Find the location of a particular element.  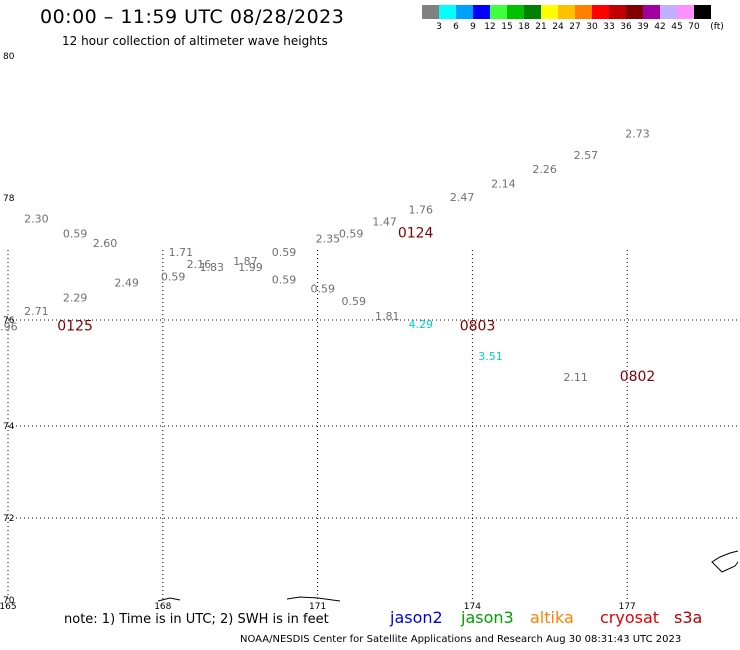

satellite-s3a: s3a is located at coordinates (688, 617).